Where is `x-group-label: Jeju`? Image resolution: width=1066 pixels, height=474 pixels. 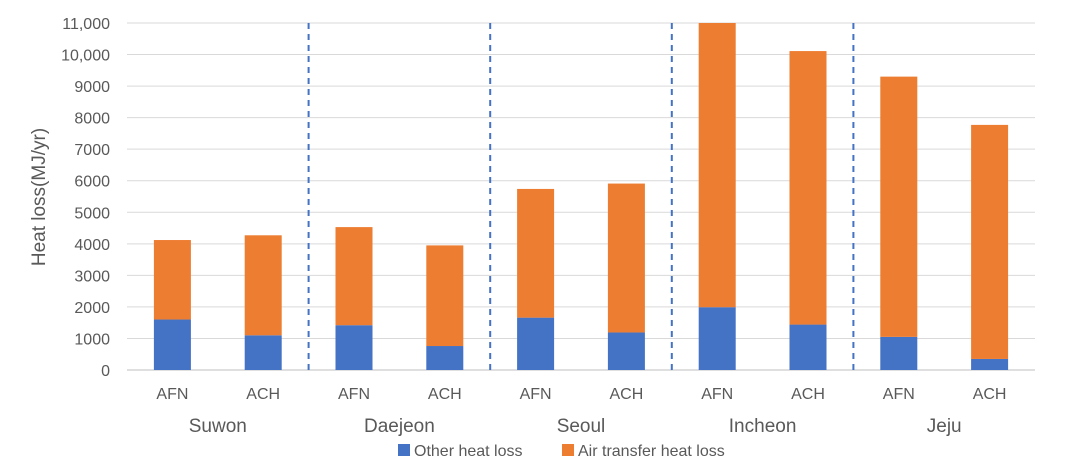 x-group-label: Jeju is located at coordinates (944, 426).